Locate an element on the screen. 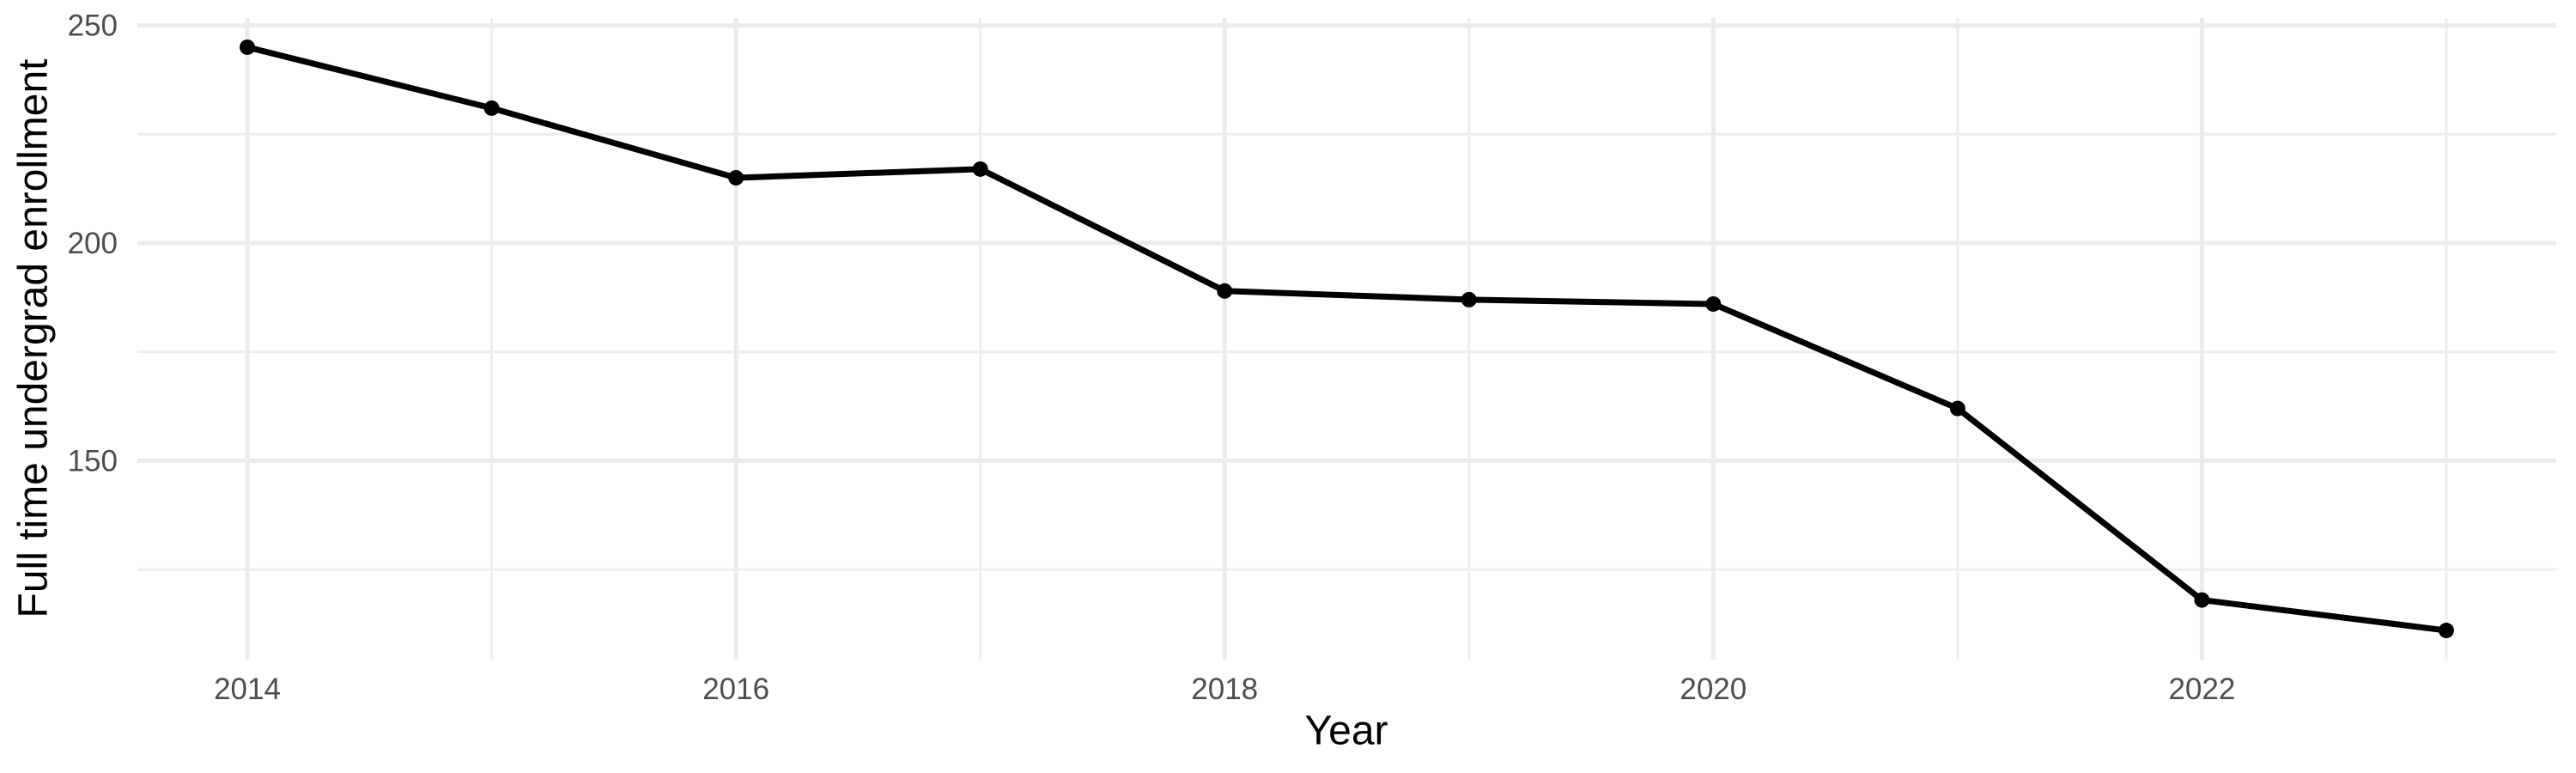 This screenshot has height=773, width=2576. y-axis-title: Full time undergrad enrollment is located at coordinates (33, 338).